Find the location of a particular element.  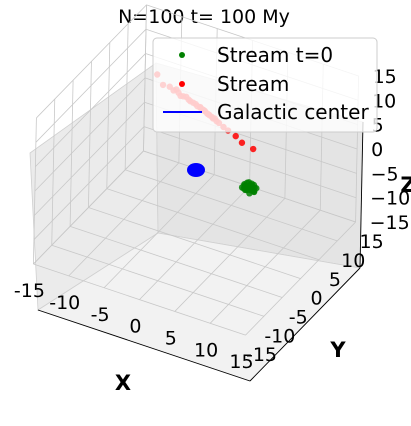

z-axis-line is located at coordinates (361, 195).